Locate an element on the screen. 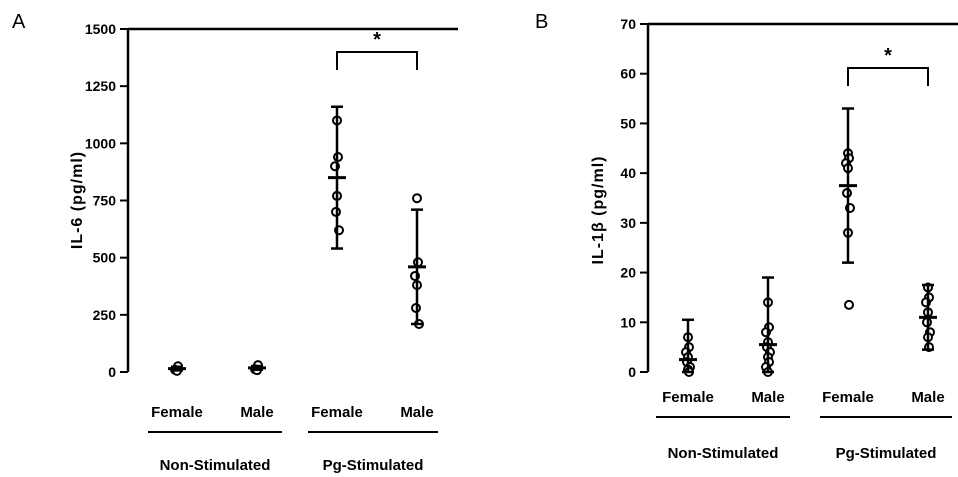  y-tick-label: 40 is located at coordinates (628, 173).